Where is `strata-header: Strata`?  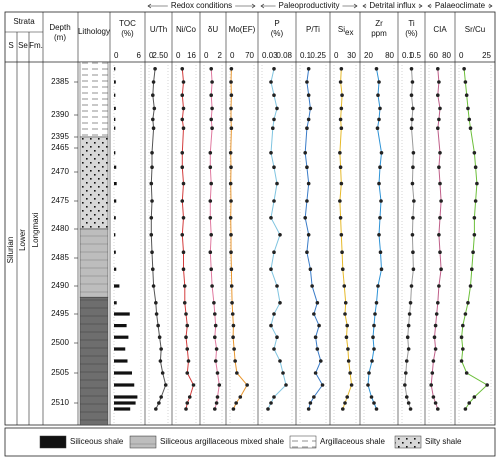 strata-header: Strata is located at coordinates (24, 21).